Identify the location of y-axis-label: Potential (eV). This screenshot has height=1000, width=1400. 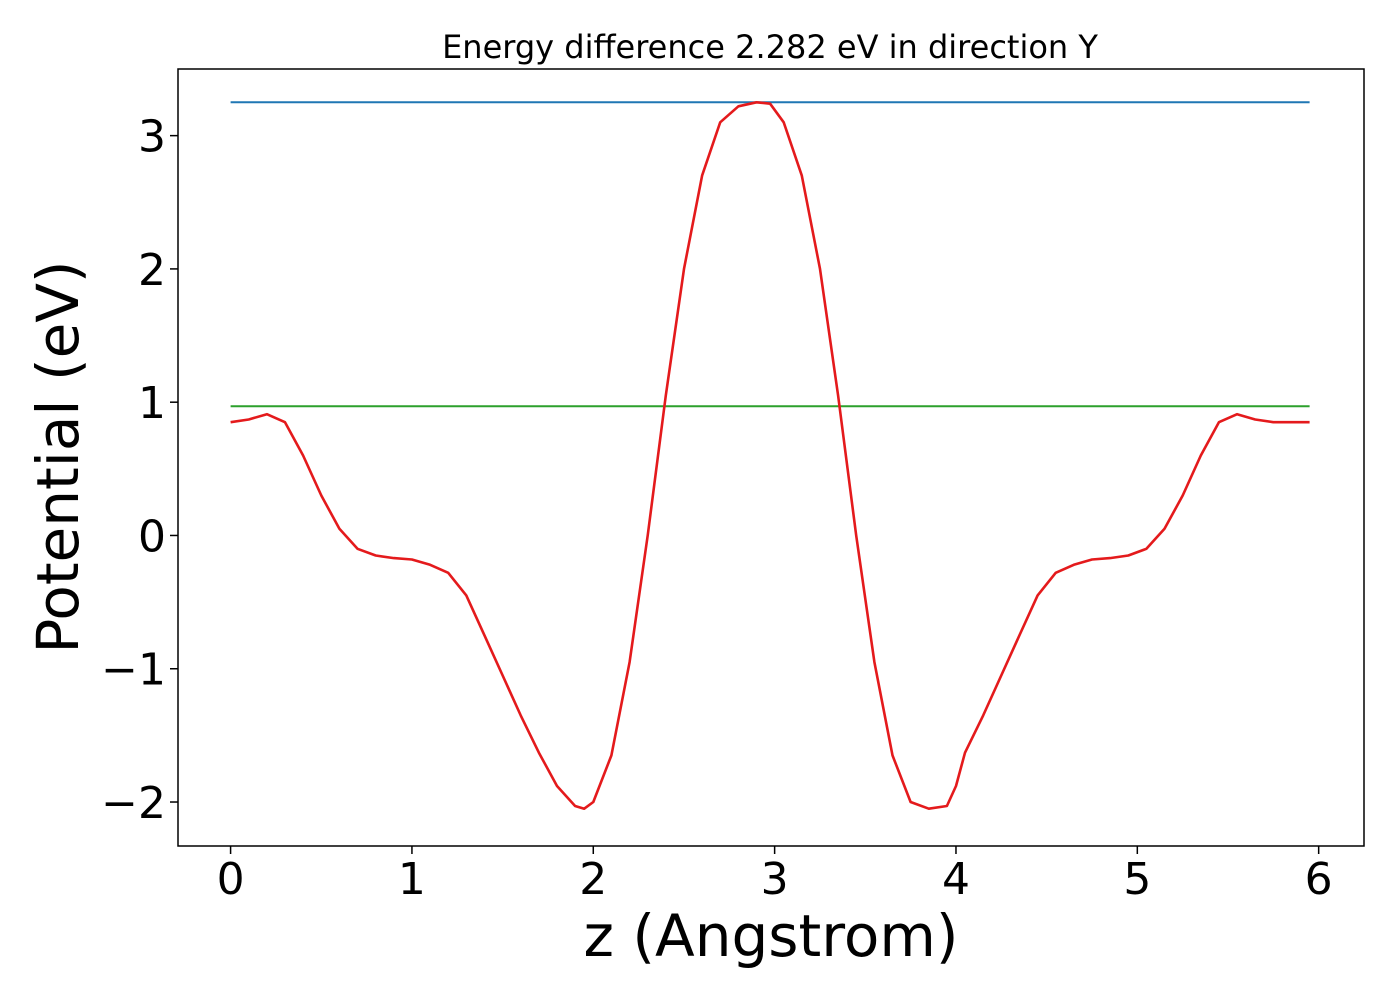
(58, 456).